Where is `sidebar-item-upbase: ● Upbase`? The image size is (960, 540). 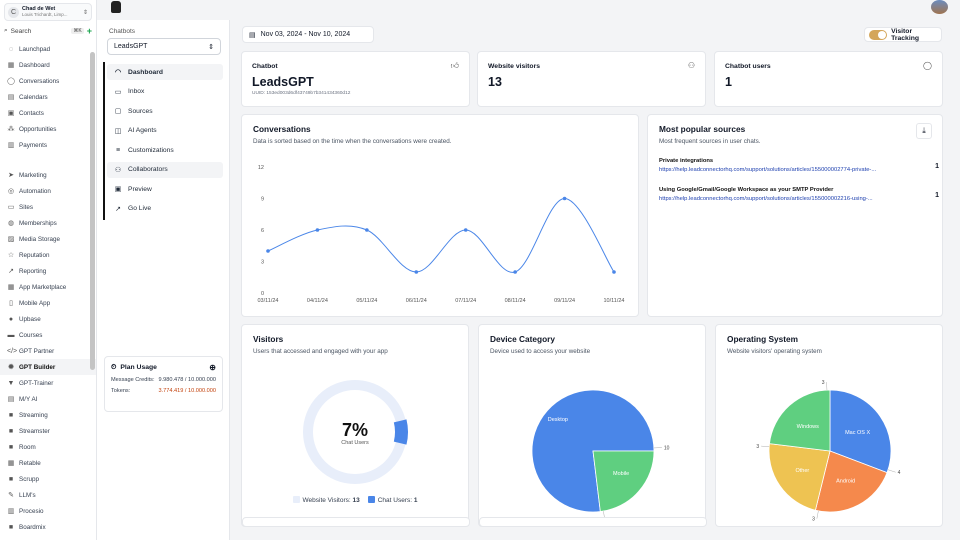
sidebar-item-upbase: ● Upbase is located at coordinates (48, 319).